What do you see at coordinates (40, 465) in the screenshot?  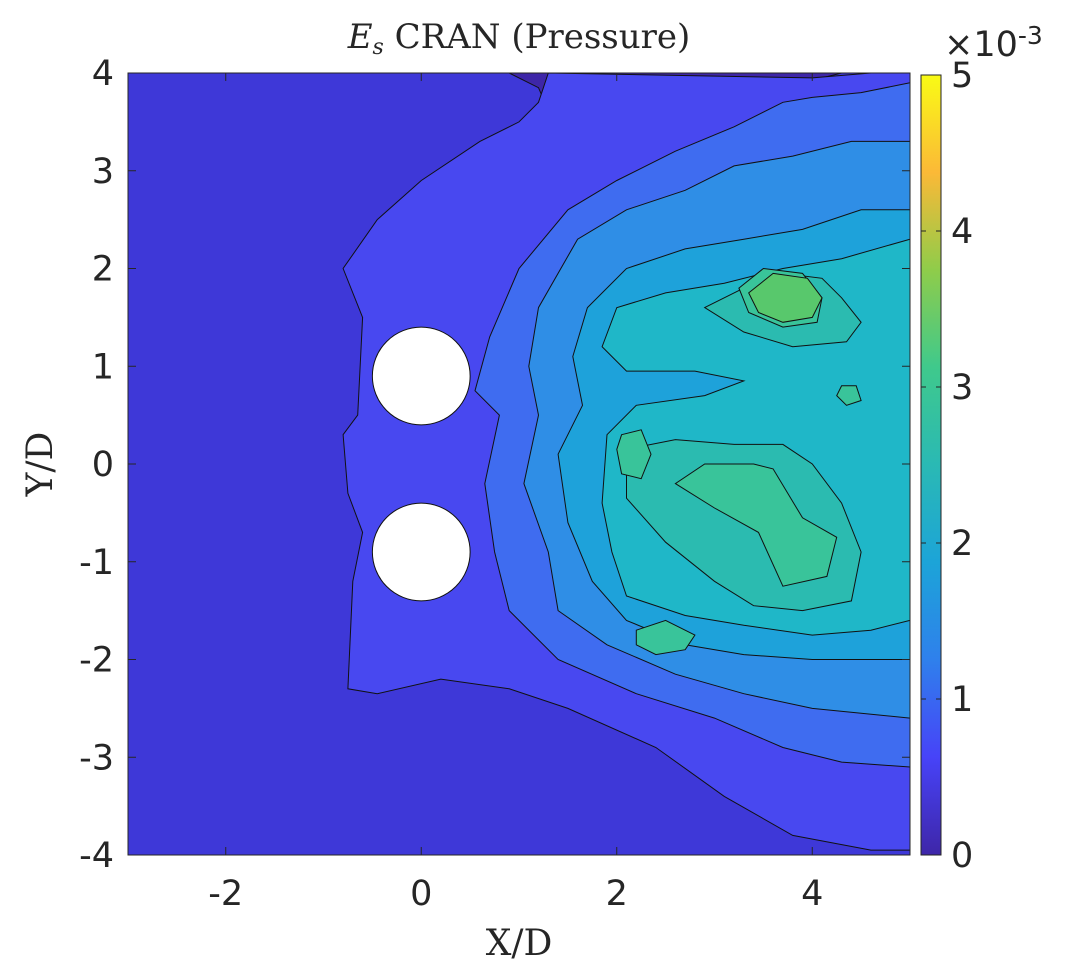 I see `y-axis-label: Y/D` at bounding box center [40, 465].